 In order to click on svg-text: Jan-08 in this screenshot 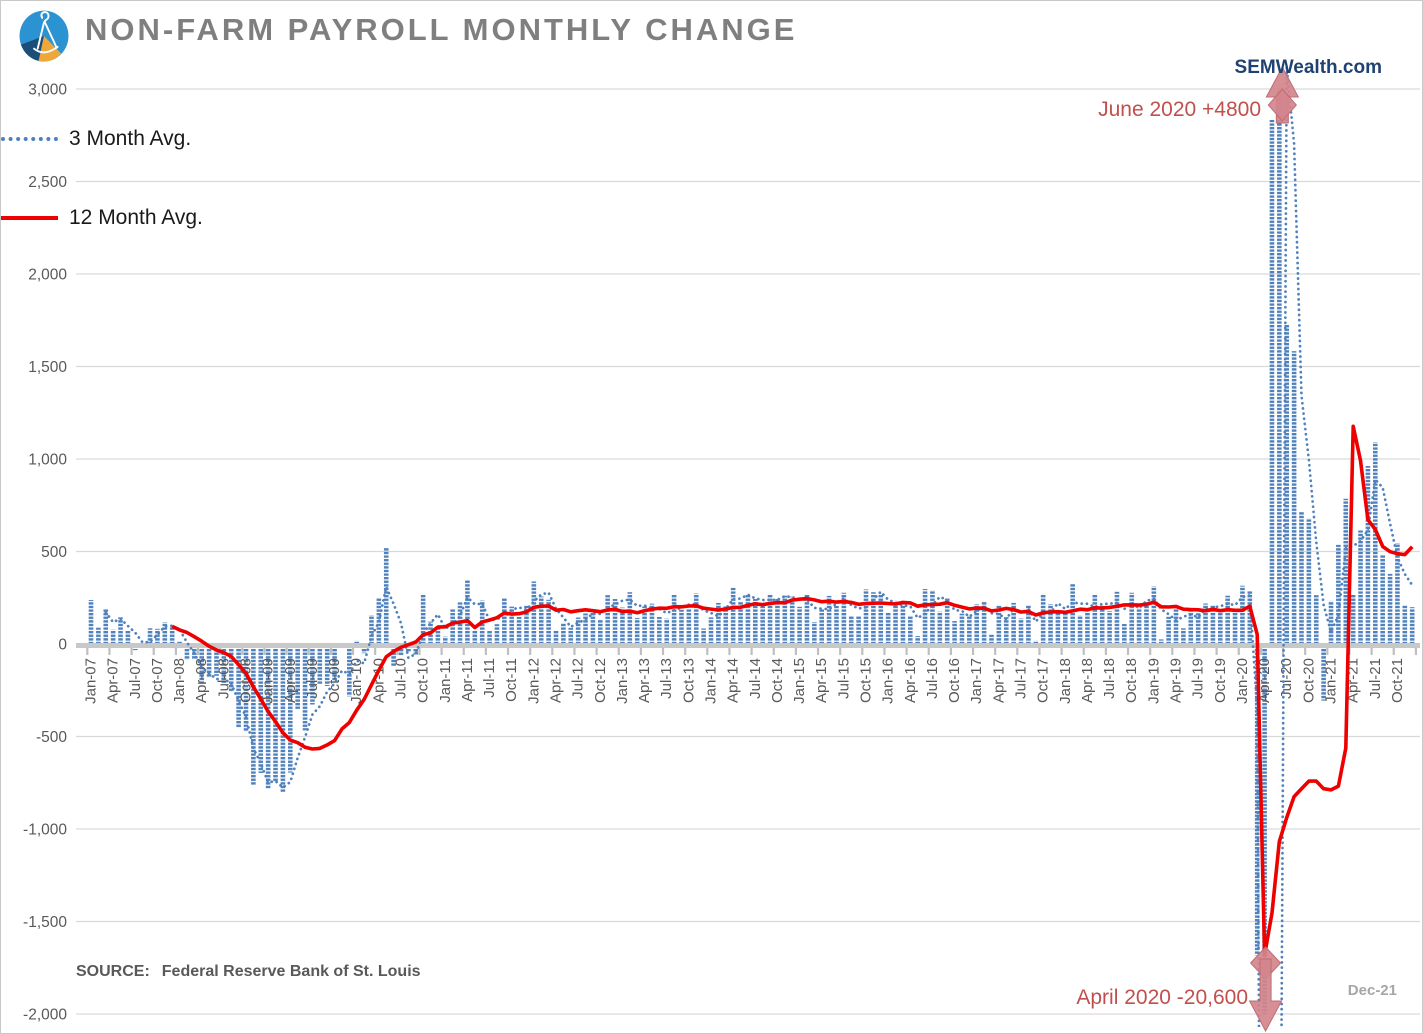, I will do `click(179, 681)`.